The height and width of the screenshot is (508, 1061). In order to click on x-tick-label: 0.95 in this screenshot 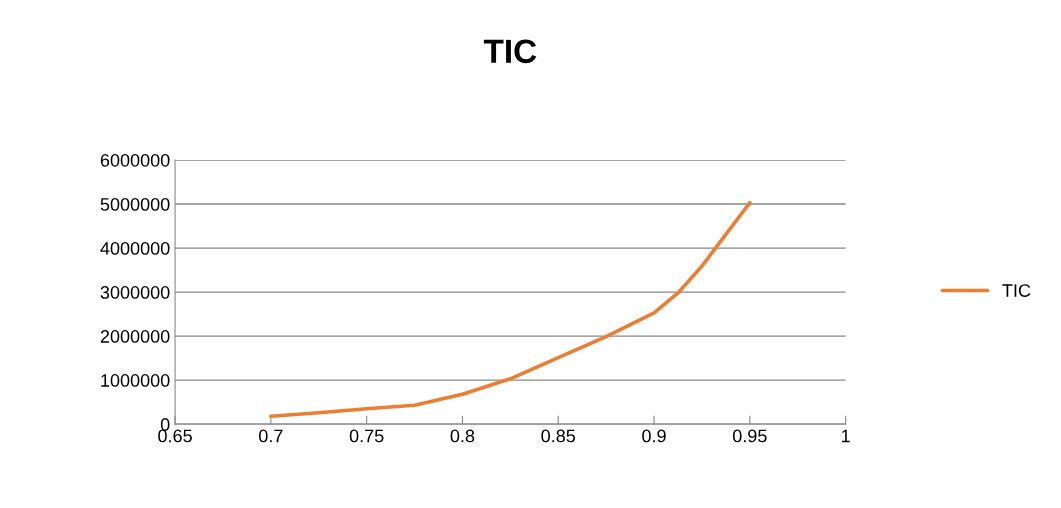, I will do `click(749, 436)`.